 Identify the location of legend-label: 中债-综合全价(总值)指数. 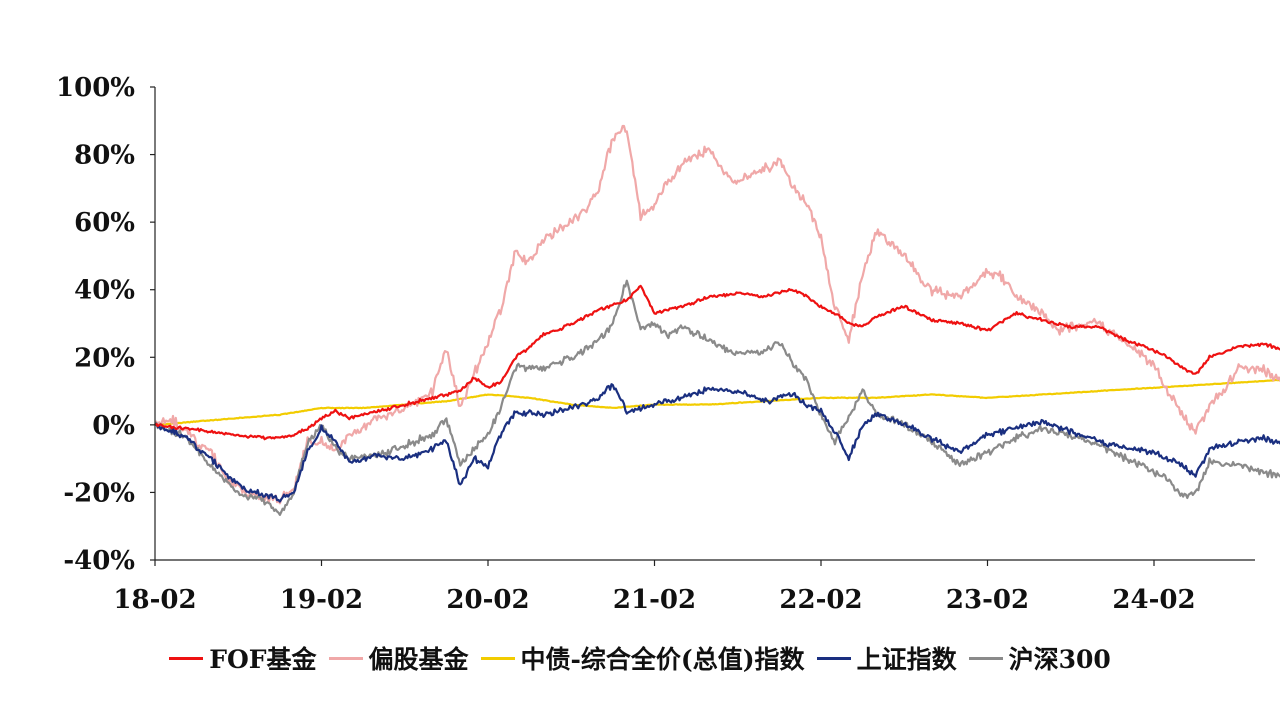
(662, 659).